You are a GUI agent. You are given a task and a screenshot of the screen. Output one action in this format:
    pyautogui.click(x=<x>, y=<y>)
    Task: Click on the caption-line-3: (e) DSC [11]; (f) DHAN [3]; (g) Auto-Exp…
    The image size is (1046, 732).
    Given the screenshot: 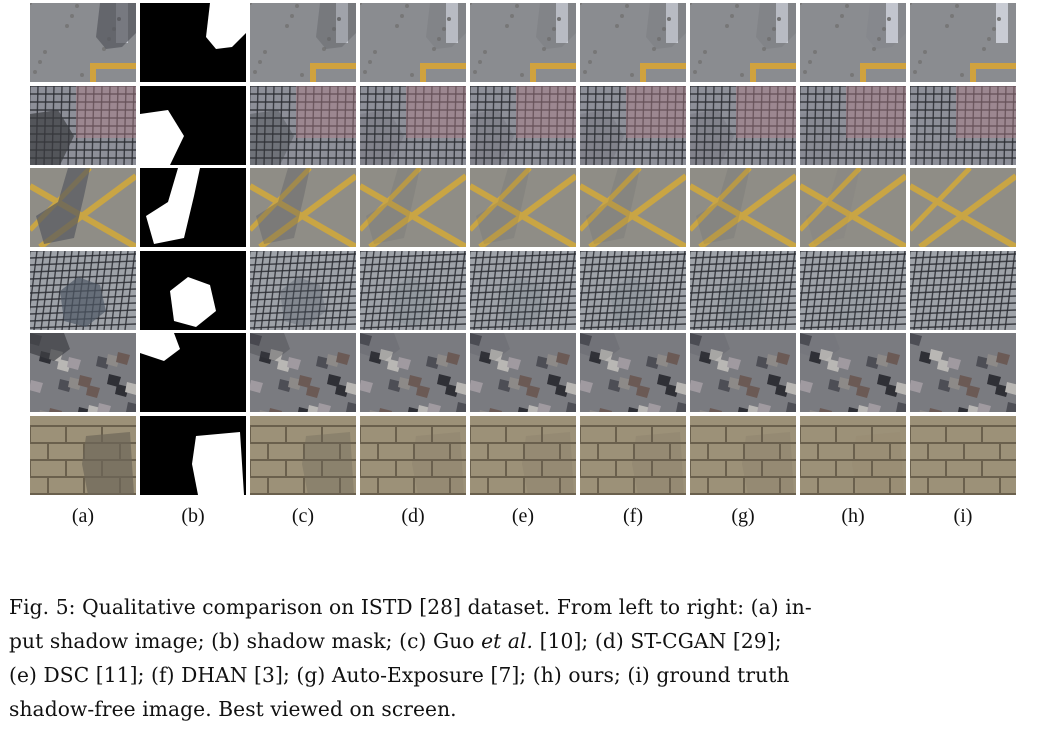 What is the action you would take?
    pyautogui.click(x=399, y=675)
    